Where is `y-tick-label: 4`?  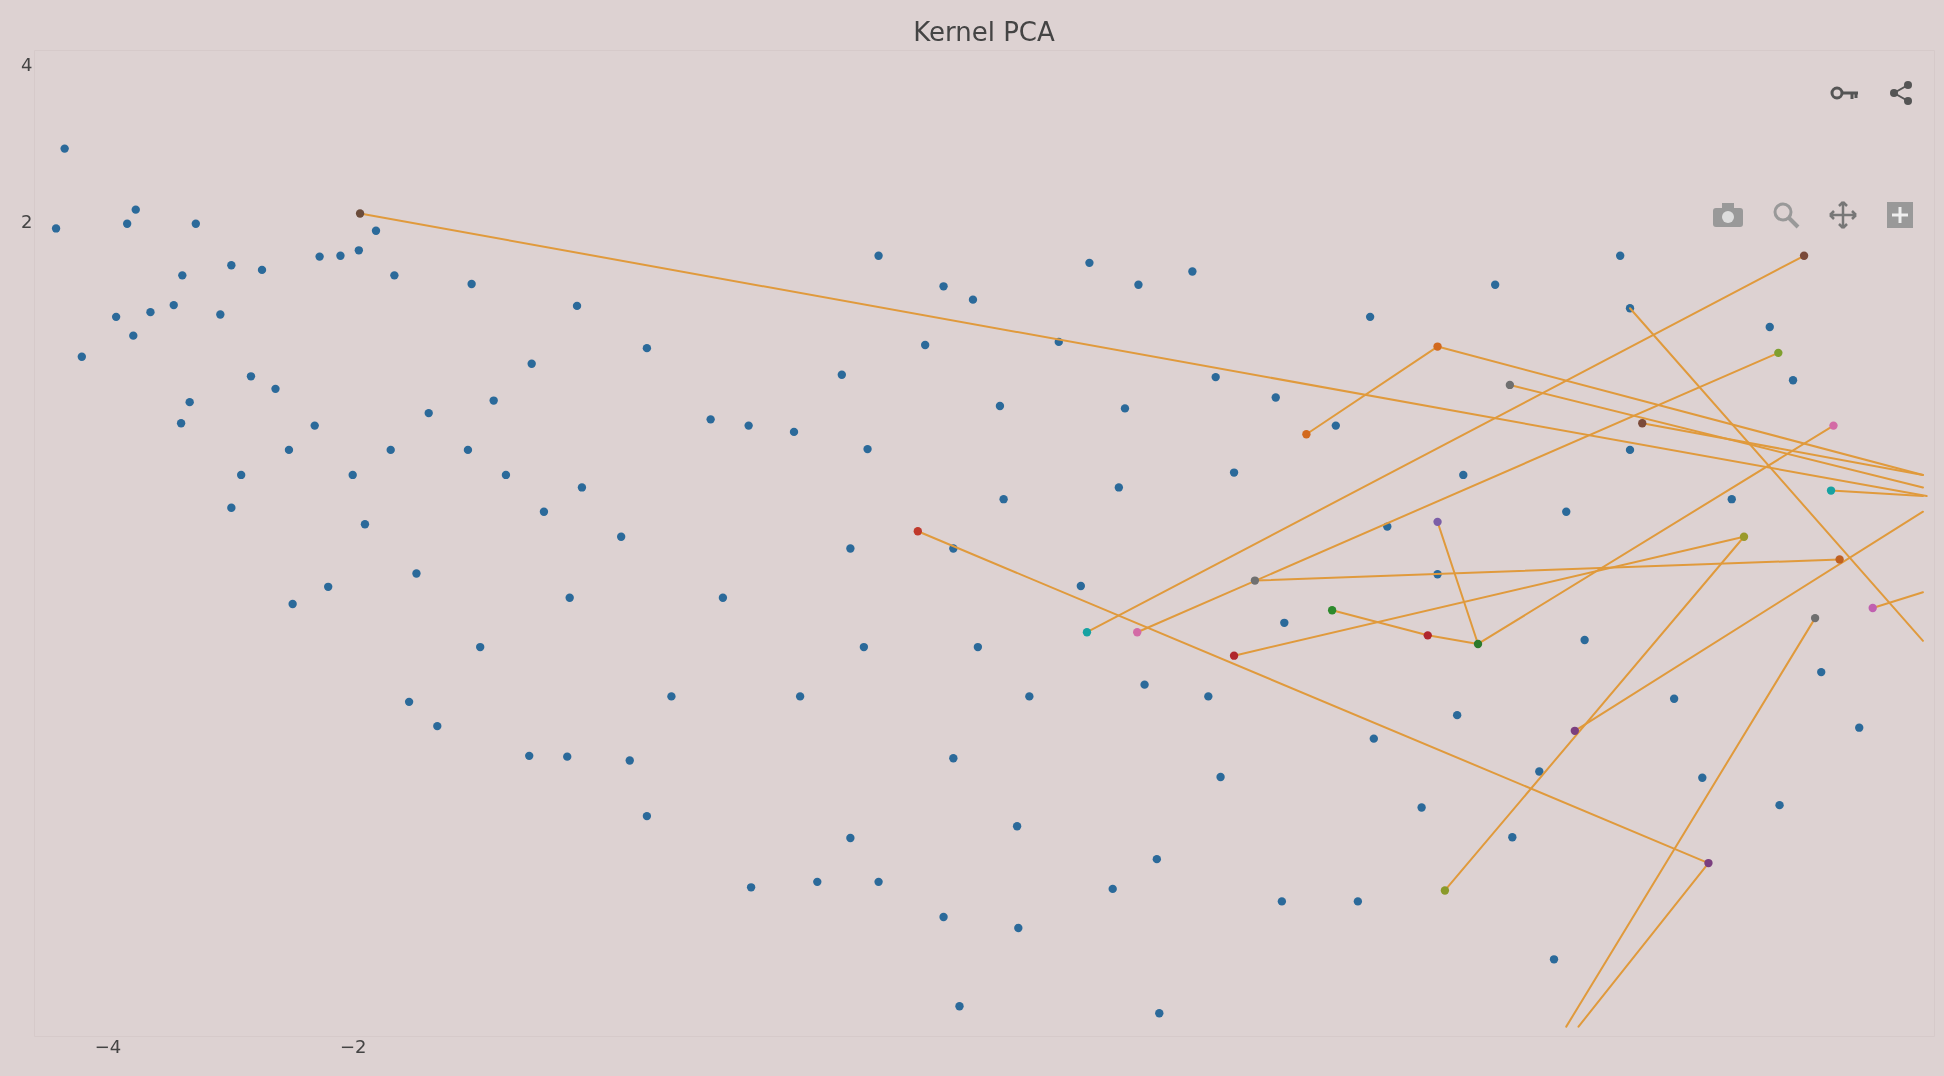
y-tick-label: 4 is located at coordinates (27, 65).